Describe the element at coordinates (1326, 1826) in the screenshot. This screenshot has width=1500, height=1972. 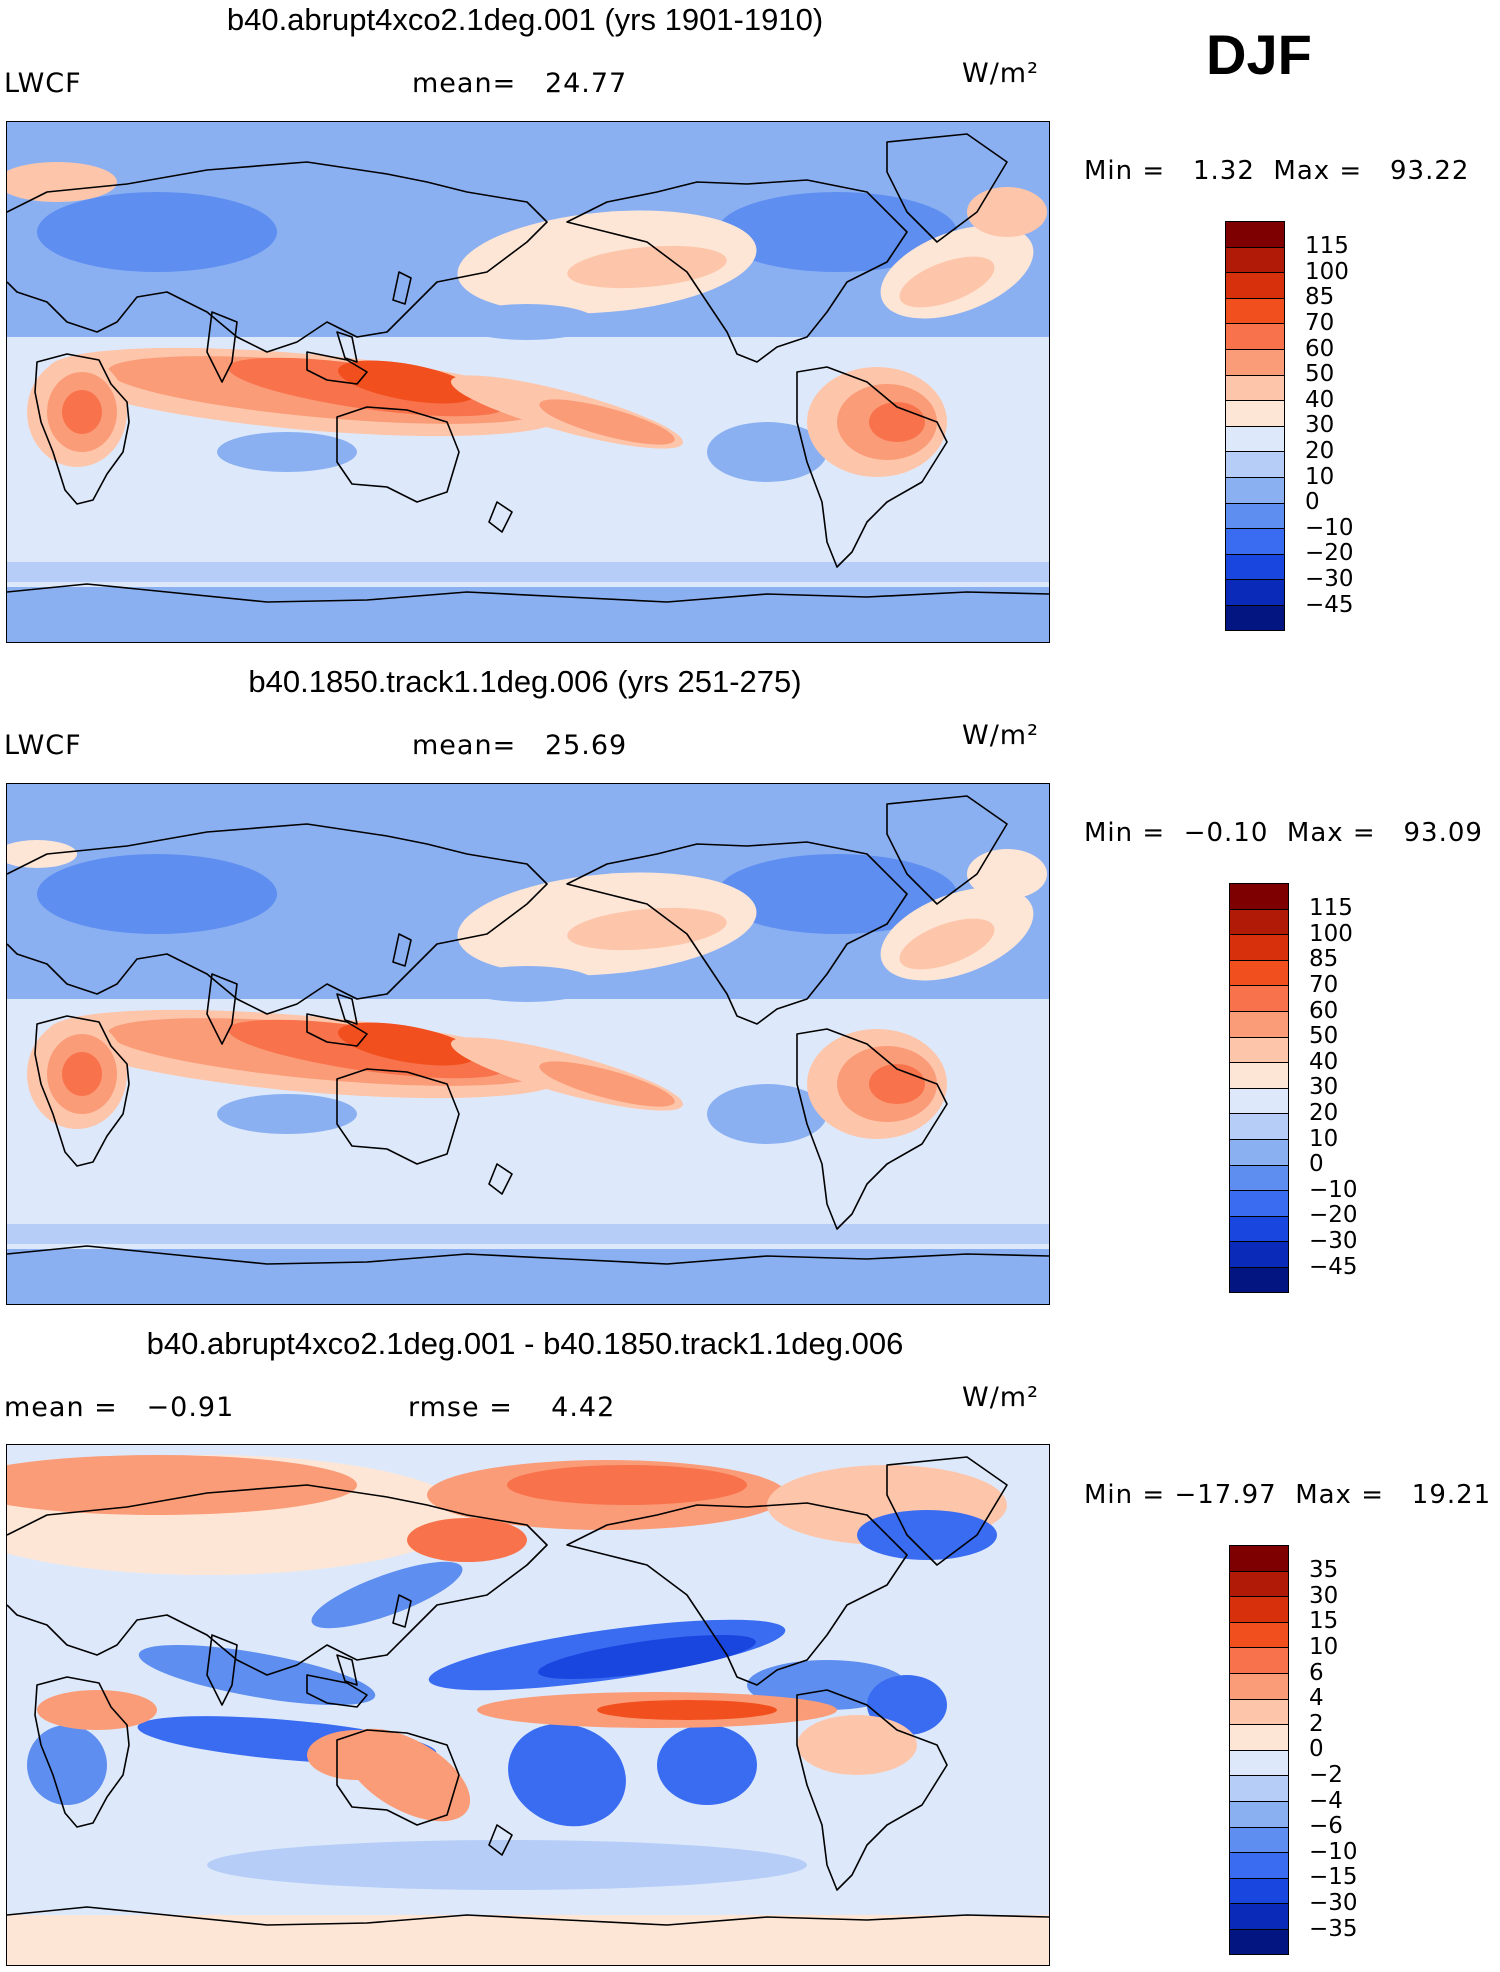
I see `colorbar-tick-label: −6` at that location.